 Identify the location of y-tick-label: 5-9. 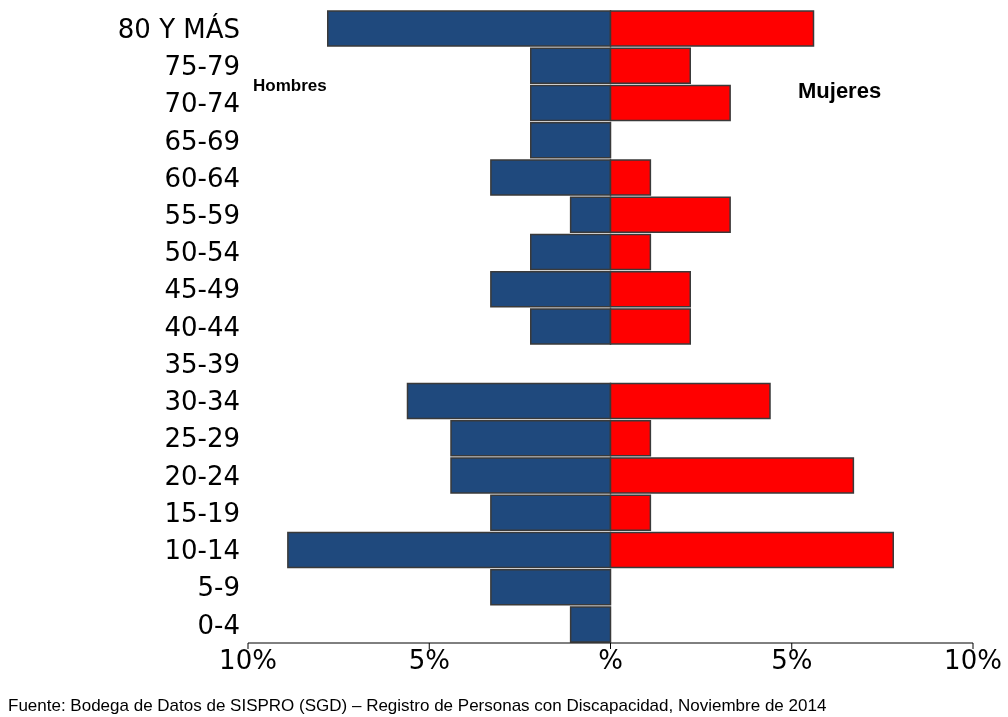
(218, 587).